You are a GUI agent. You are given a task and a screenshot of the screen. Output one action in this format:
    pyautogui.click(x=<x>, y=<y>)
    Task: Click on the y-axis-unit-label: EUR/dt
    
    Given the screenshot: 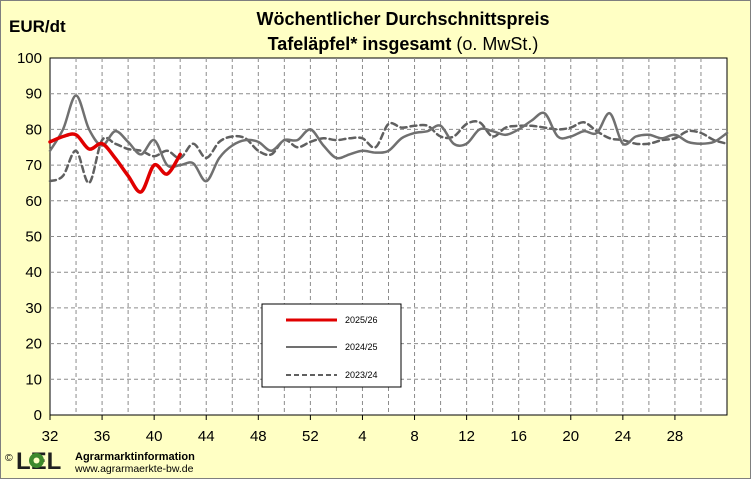 What is the action you would take?
    pyautogui.click(x=37, y=26)
    